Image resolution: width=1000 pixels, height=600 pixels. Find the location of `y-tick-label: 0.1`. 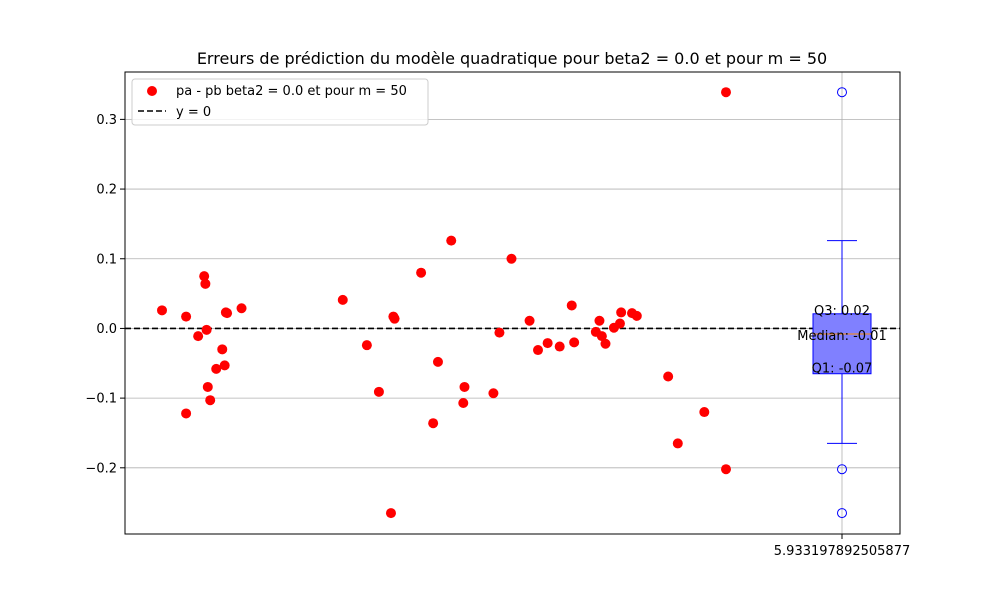

y-tick-label: 0.1 is located at coordinates (106, 259).